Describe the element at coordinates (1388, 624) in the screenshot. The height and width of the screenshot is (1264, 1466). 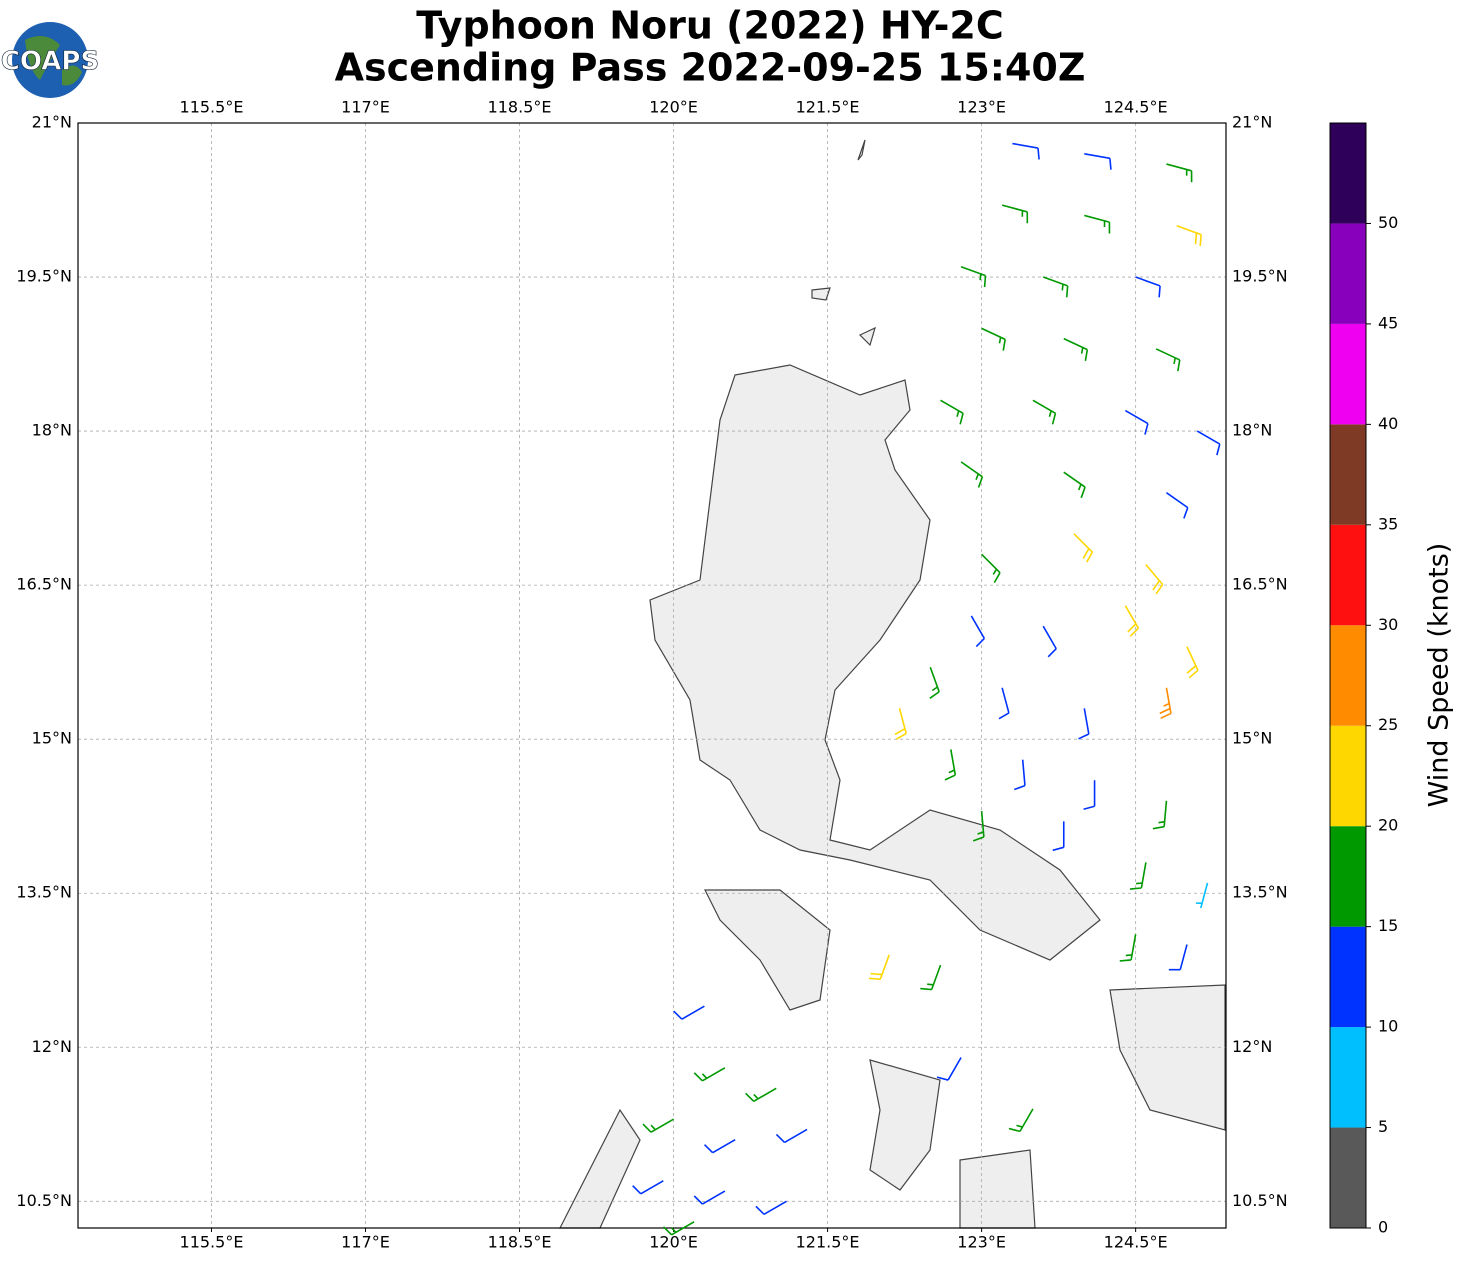
I see `colorbar-tick-label: 30` at that location.